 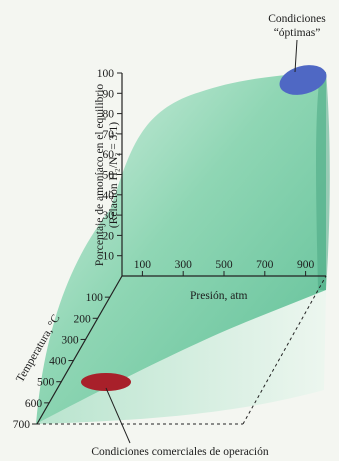 What do you see at coordinates (100, 175) in the screenshot?
I see `y-axis-label: Porcentaje de amoníaco en el equilibrio` at bounding box center [100, 175].